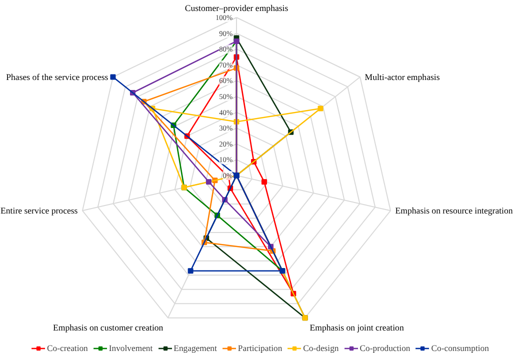  I want to click on legend-label: Participation, so click(260, 348).